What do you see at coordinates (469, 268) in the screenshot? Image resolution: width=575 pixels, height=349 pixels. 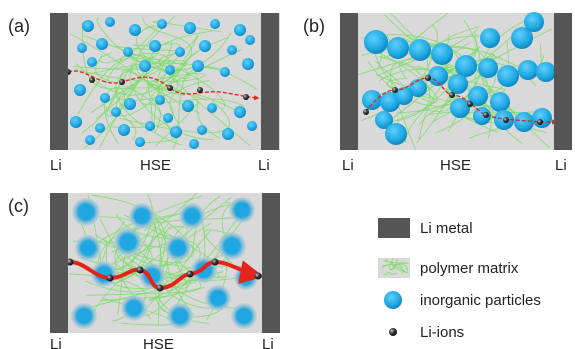 I see `legend-polymer-matrix-label: polymer matrix` at bounding box center [469, 268].